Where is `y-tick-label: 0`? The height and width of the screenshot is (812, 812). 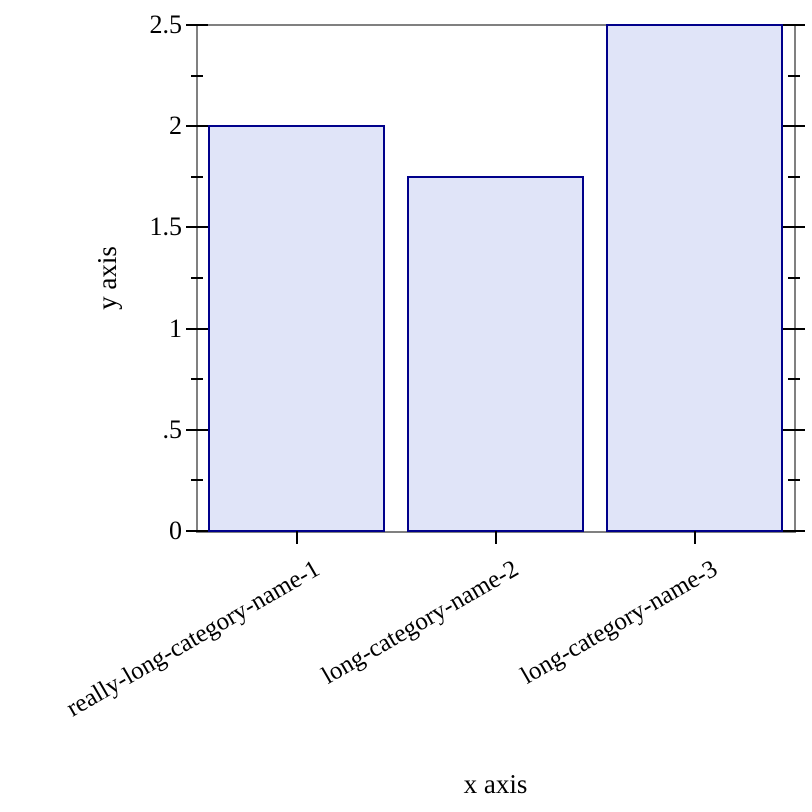 y-tick-label: 0 is located at coordinates (175, 530).